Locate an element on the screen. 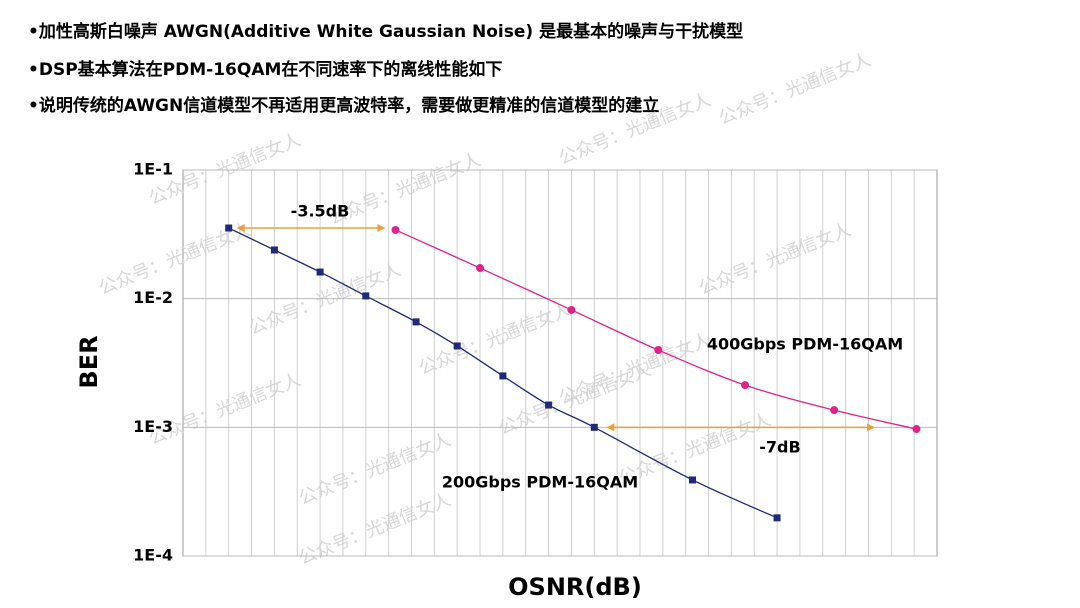 This screenshot has width=1080, height=608. bullet: •说明传统的AWGN信道模型不再适用更高波特率，需要做更精准的信道模型的建立 is located at coordinates (343, 105).